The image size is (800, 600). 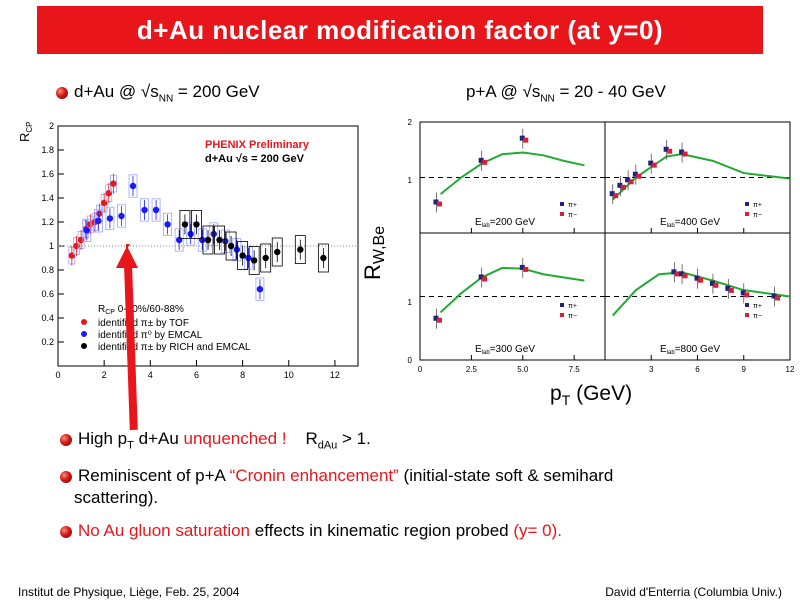 What do you see at coordinates (255, 159) in the screenshot?
I see `energy-label: d+Au √s = 200 GeV` at bounding box center [255, 159].